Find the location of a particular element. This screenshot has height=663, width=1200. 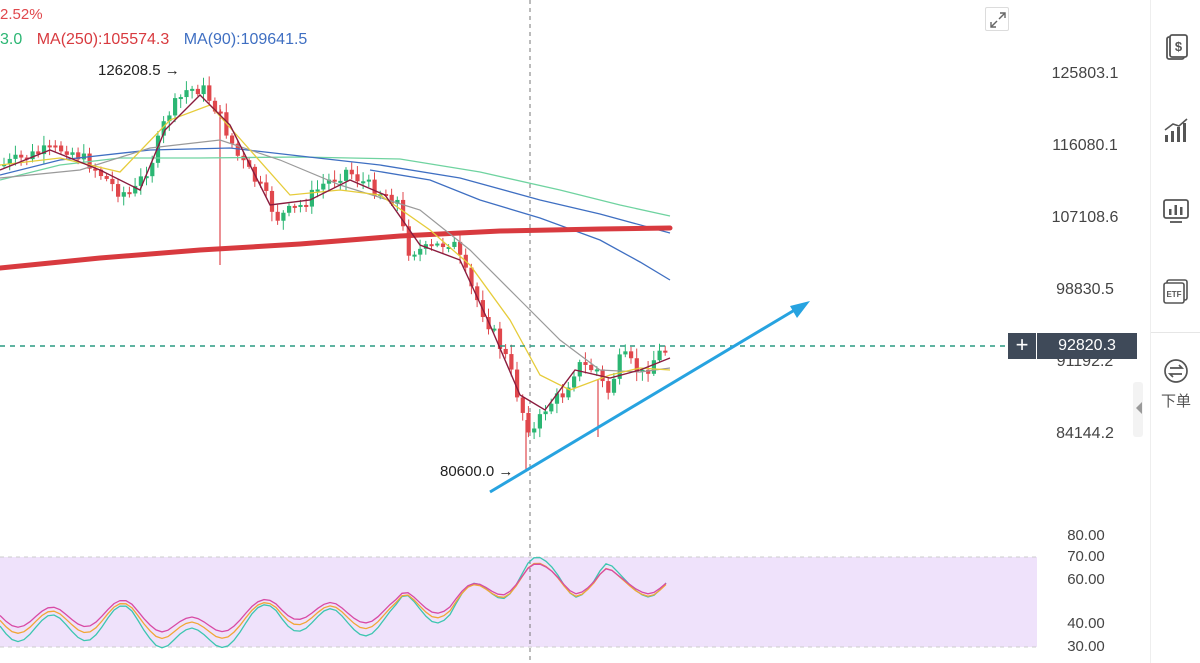

sidebar-item-indicators is located at coordinates (1175, 211).